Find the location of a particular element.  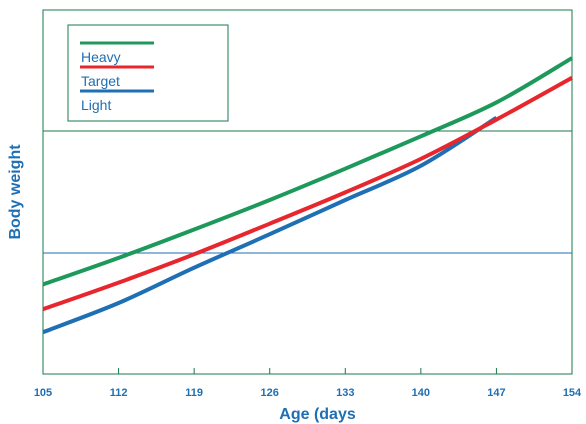

x-tick-label: 126 is located at coordinates (270, 393).